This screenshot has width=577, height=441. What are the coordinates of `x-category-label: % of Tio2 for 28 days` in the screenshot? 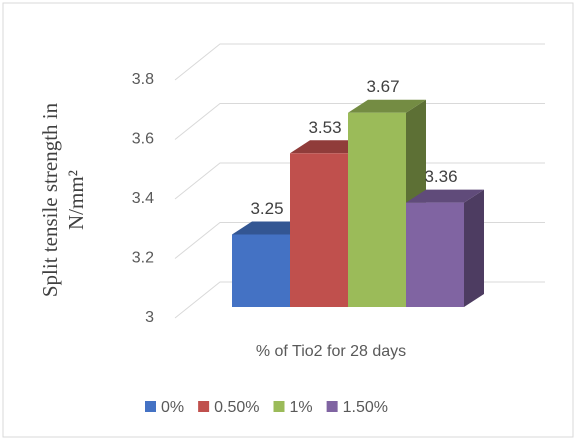 It's located at (331, 351).